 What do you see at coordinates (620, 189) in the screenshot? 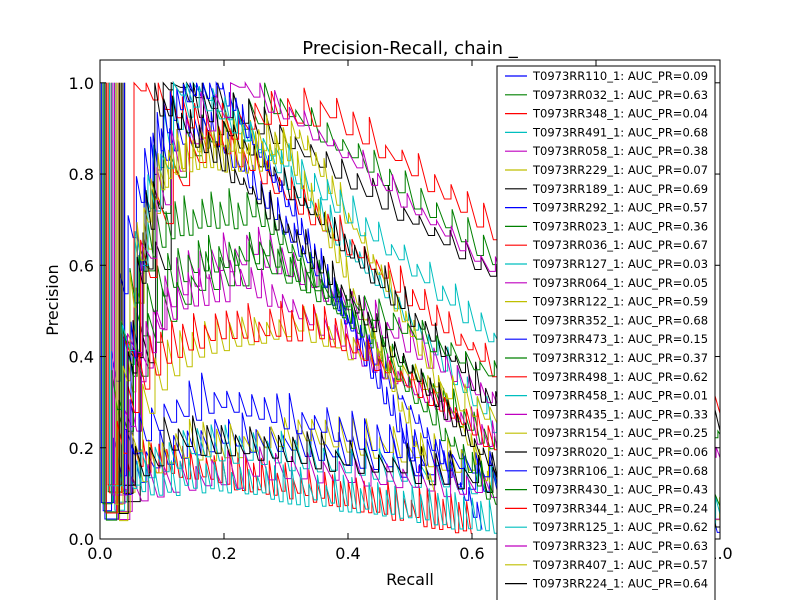
I see `legend-entry: T0973RR189_1: AUC_PR=0.69` at bounding box center [620, 189].